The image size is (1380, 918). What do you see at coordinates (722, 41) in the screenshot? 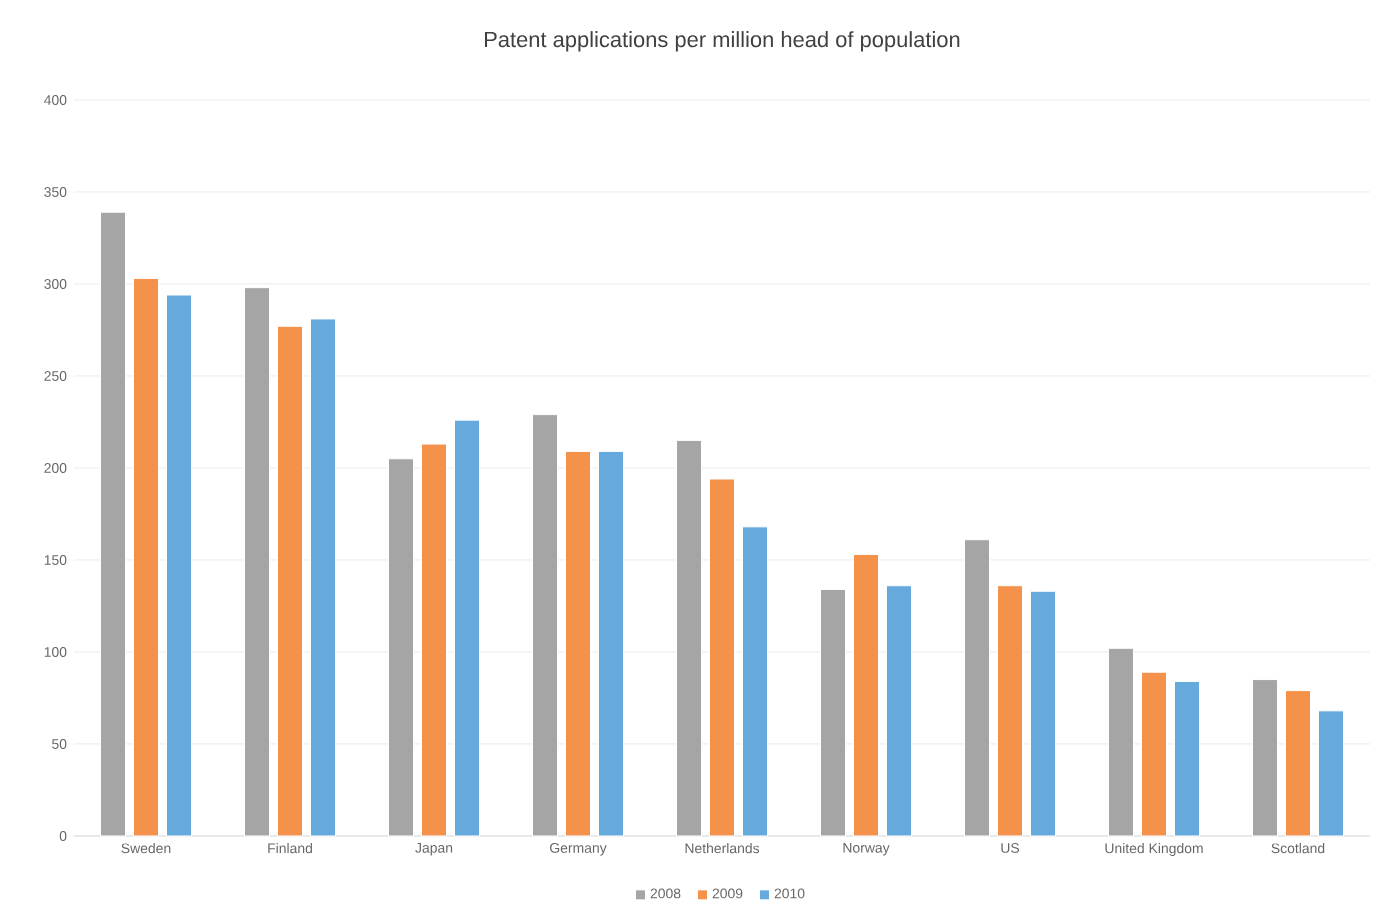
I see `chart-title: Patent applications per million head of population` at bounding box center [722, 41].